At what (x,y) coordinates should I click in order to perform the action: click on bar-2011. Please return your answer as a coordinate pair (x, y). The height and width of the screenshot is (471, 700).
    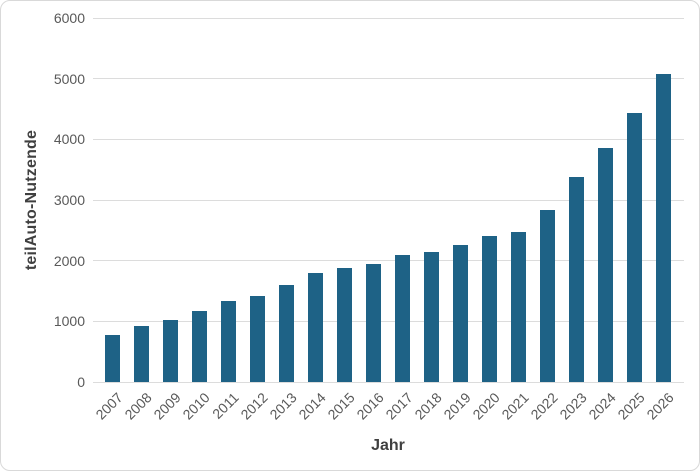
    Looking at the image, I should click on (228, 341).